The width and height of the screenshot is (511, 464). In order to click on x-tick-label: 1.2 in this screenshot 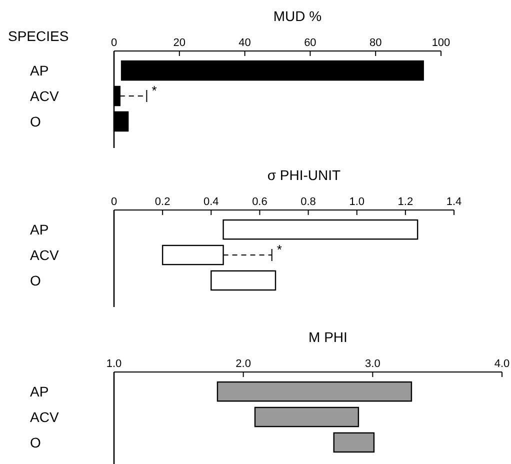, I will do `click(406, 202)`.